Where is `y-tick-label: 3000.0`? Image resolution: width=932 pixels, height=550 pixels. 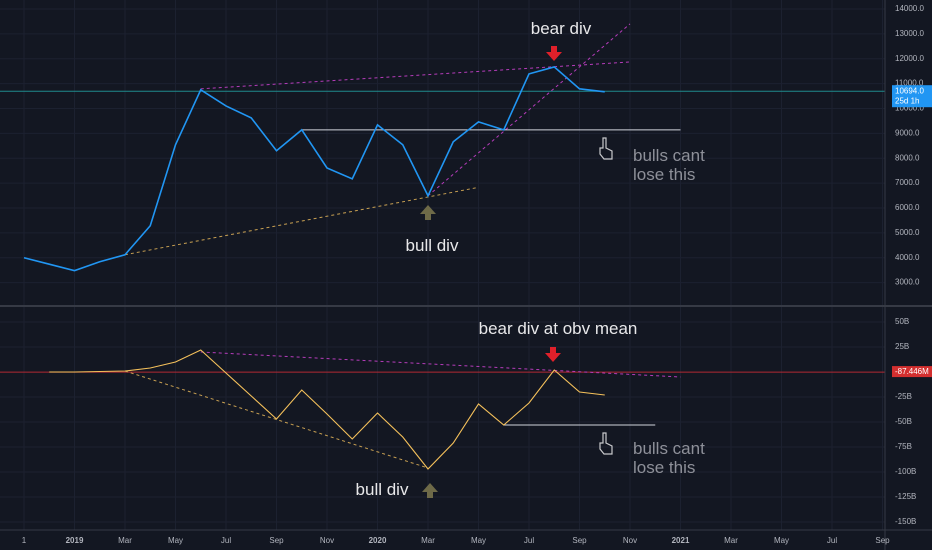 y-tick-label: 3000.0 is located at coordinates (907, 282).